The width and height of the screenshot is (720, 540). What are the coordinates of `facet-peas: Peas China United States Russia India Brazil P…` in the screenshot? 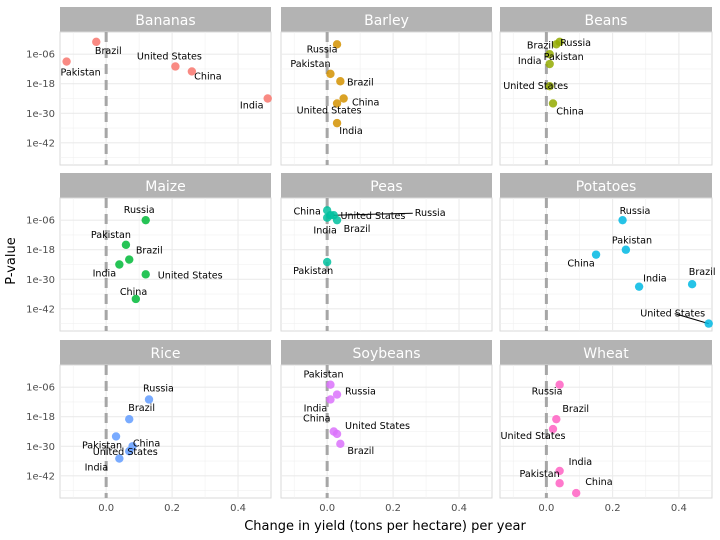 It's located at (386, 252).